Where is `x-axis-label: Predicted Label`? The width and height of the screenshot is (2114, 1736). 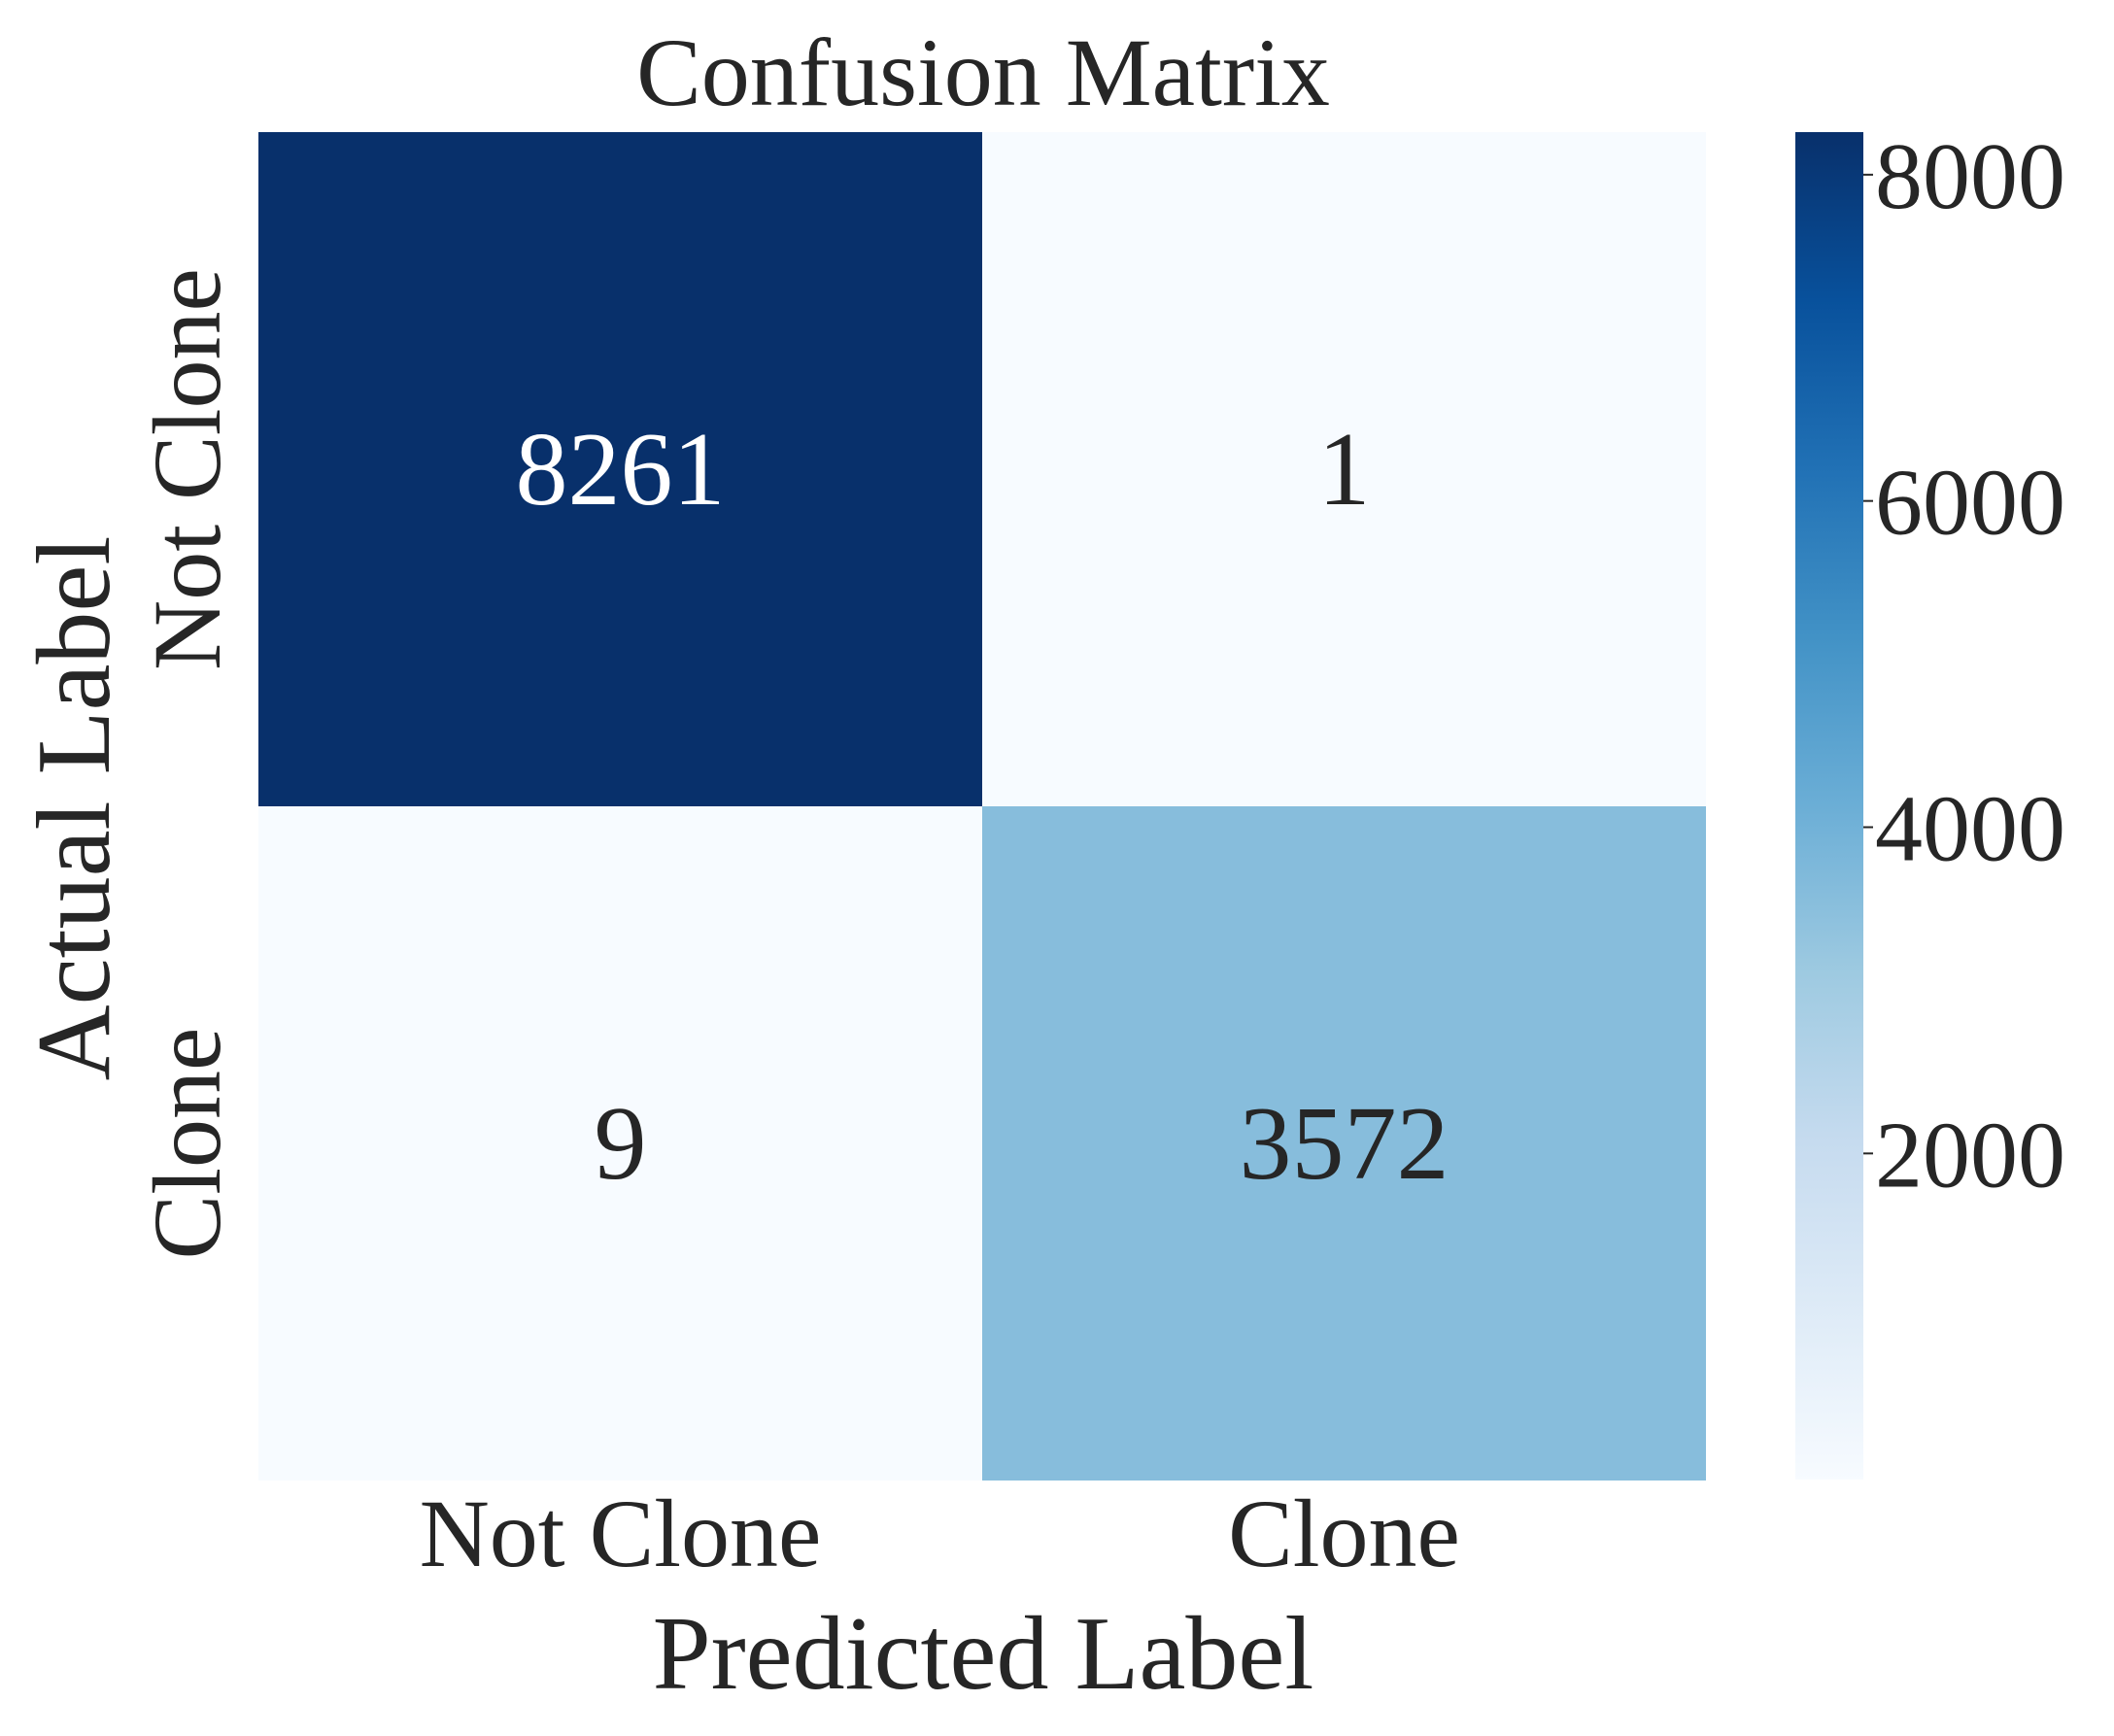 x-axis-label: Predicted Label is located at coordinates (984, 1654).